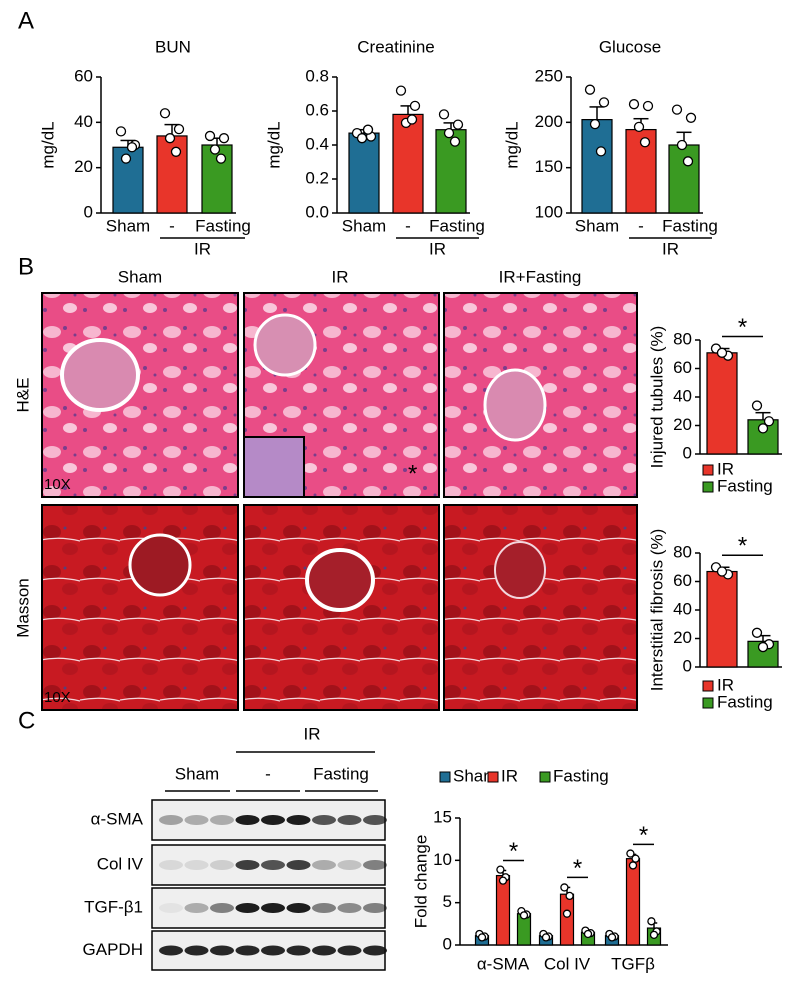 The width and height of the screenshot is (793, 994). Describe the element at coordinates (549, 121) in the screenshot. I see `y-tick-label: 200` at that location.